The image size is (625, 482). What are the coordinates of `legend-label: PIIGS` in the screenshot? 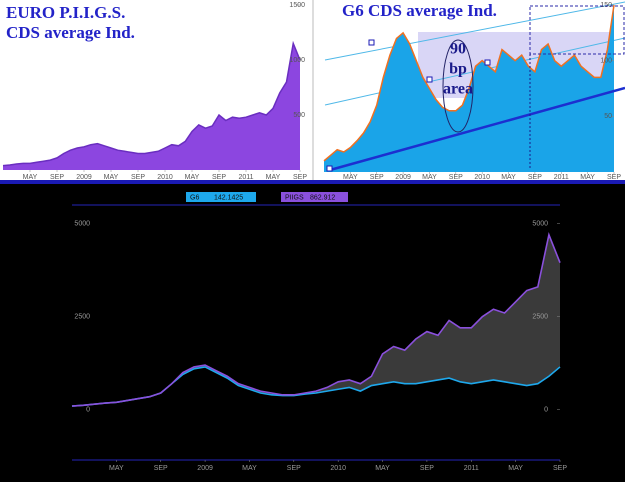 It's located at (294, 197).